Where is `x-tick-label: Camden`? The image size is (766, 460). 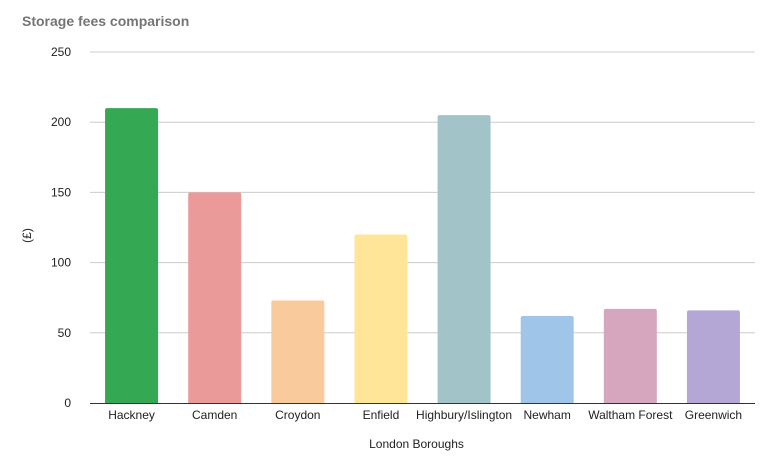
x-tick-label: Camden is located at coordinates (214, 415).